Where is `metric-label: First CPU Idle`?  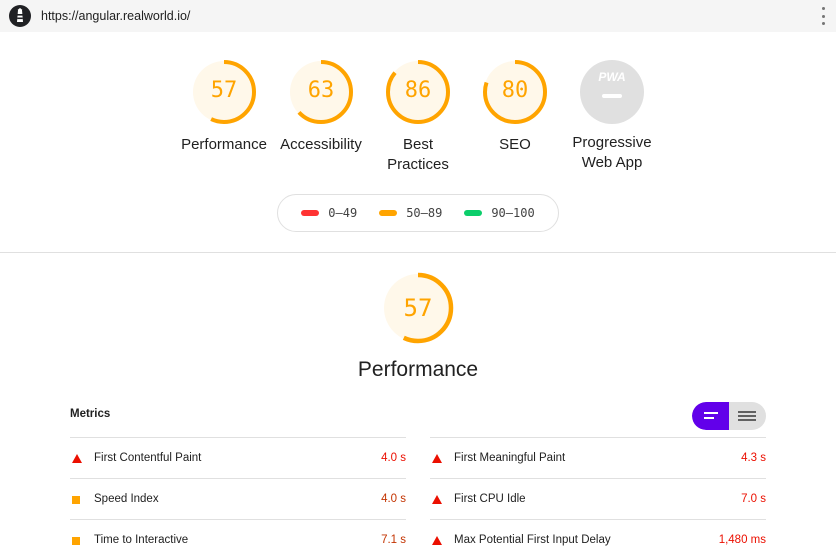
metric-label: First CPU Idle is located at coordinates (490, 499).